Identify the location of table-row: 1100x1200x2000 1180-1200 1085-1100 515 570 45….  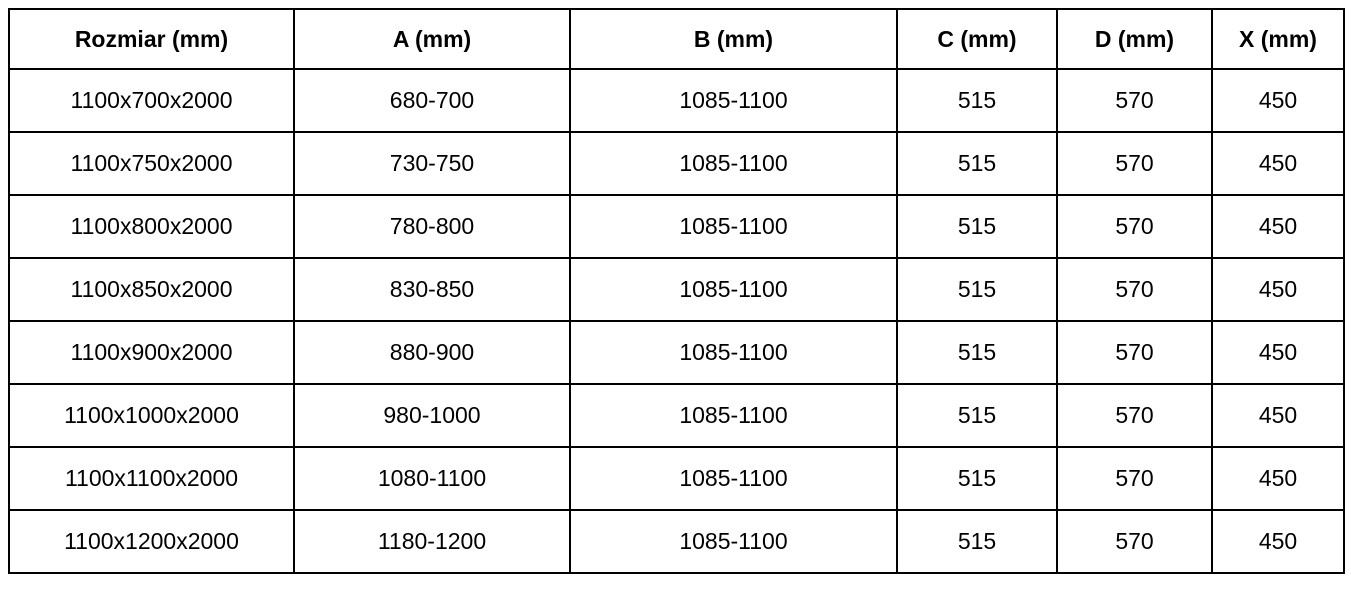
(676, 541).